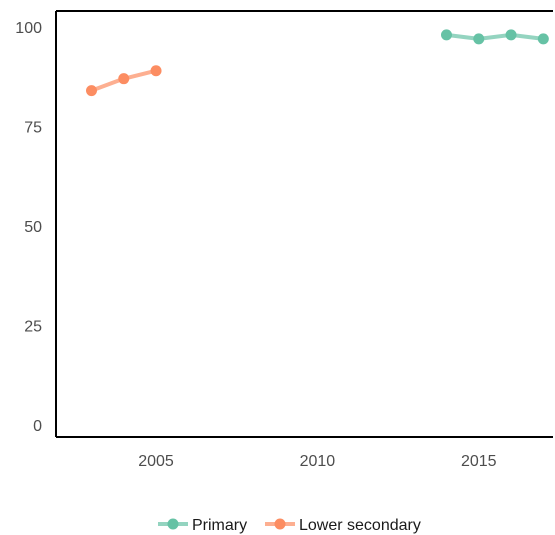  Describe the element at coordinates (37, 426) in the screenshot. I see `y-tick-label: 0` at that location.